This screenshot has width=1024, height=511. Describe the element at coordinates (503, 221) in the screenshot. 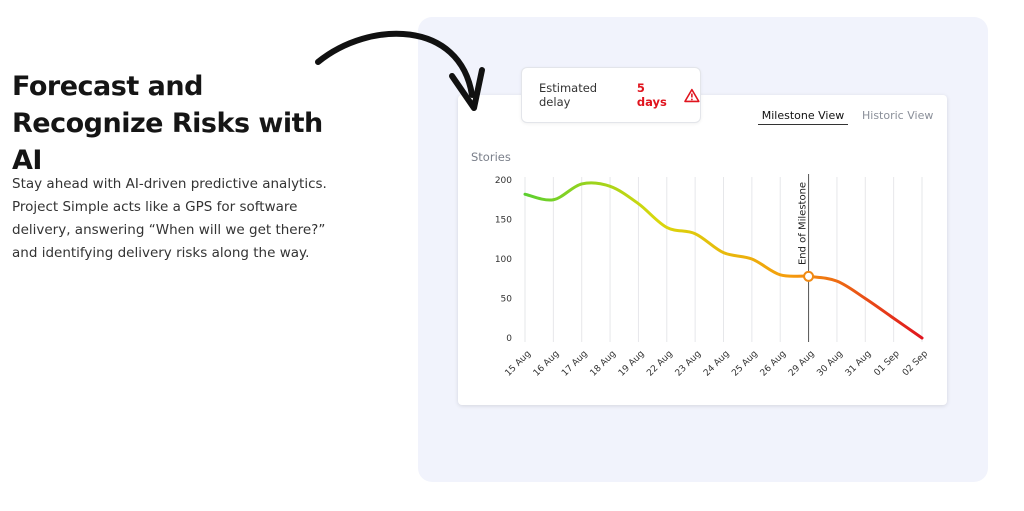

I see `y-tick-label: 150` at that location.